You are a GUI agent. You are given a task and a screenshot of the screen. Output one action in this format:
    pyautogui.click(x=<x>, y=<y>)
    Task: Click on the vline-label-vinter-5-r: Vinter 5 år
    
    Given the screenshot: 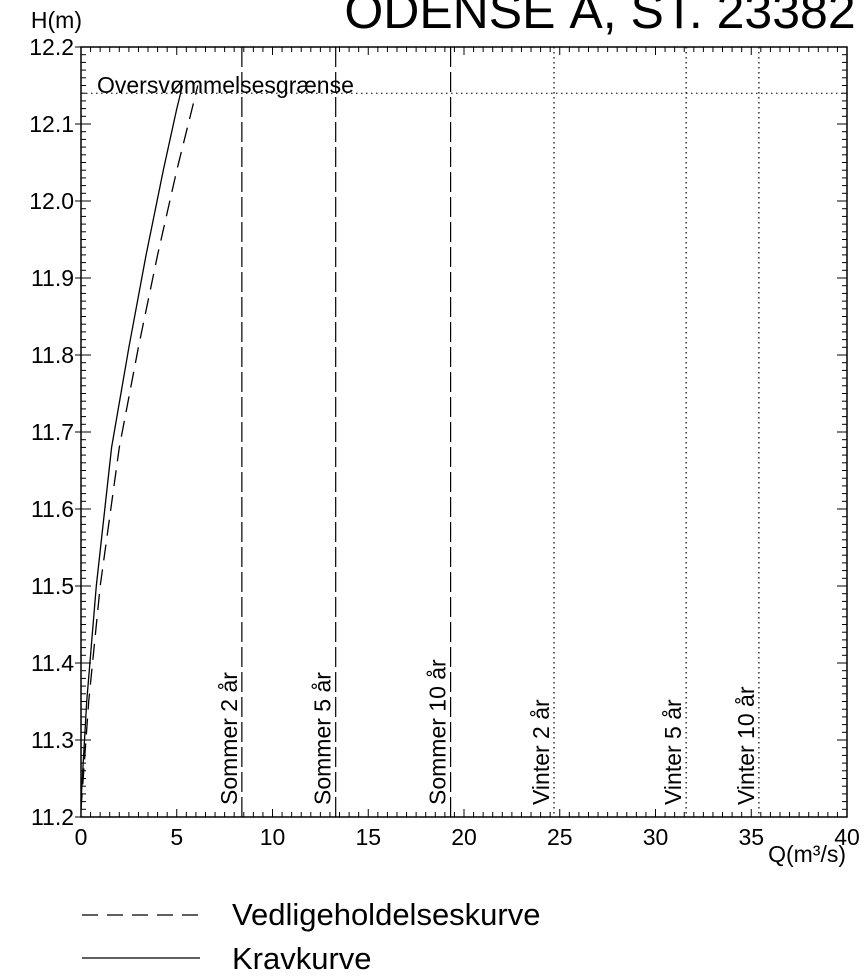 What is the action you would take?
    pyautogui.click(x=673, y=752)
    